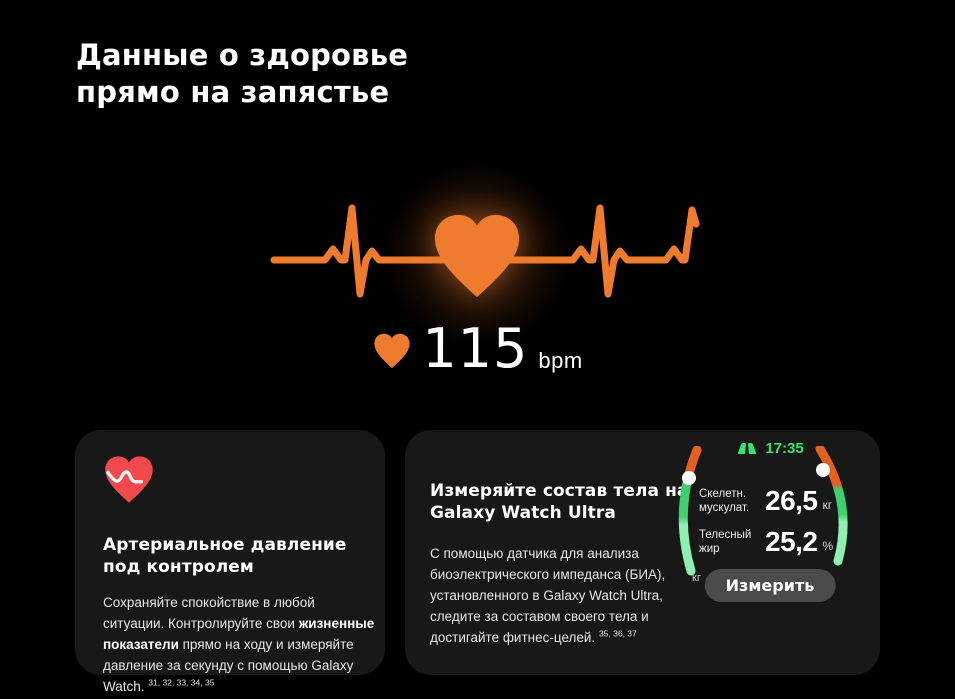 Image resolution: width=955 pixels, height=699 pixels. Describe the element at coordinates (823, 470) in the screenshot. I see `right-arc-marker` at that location.